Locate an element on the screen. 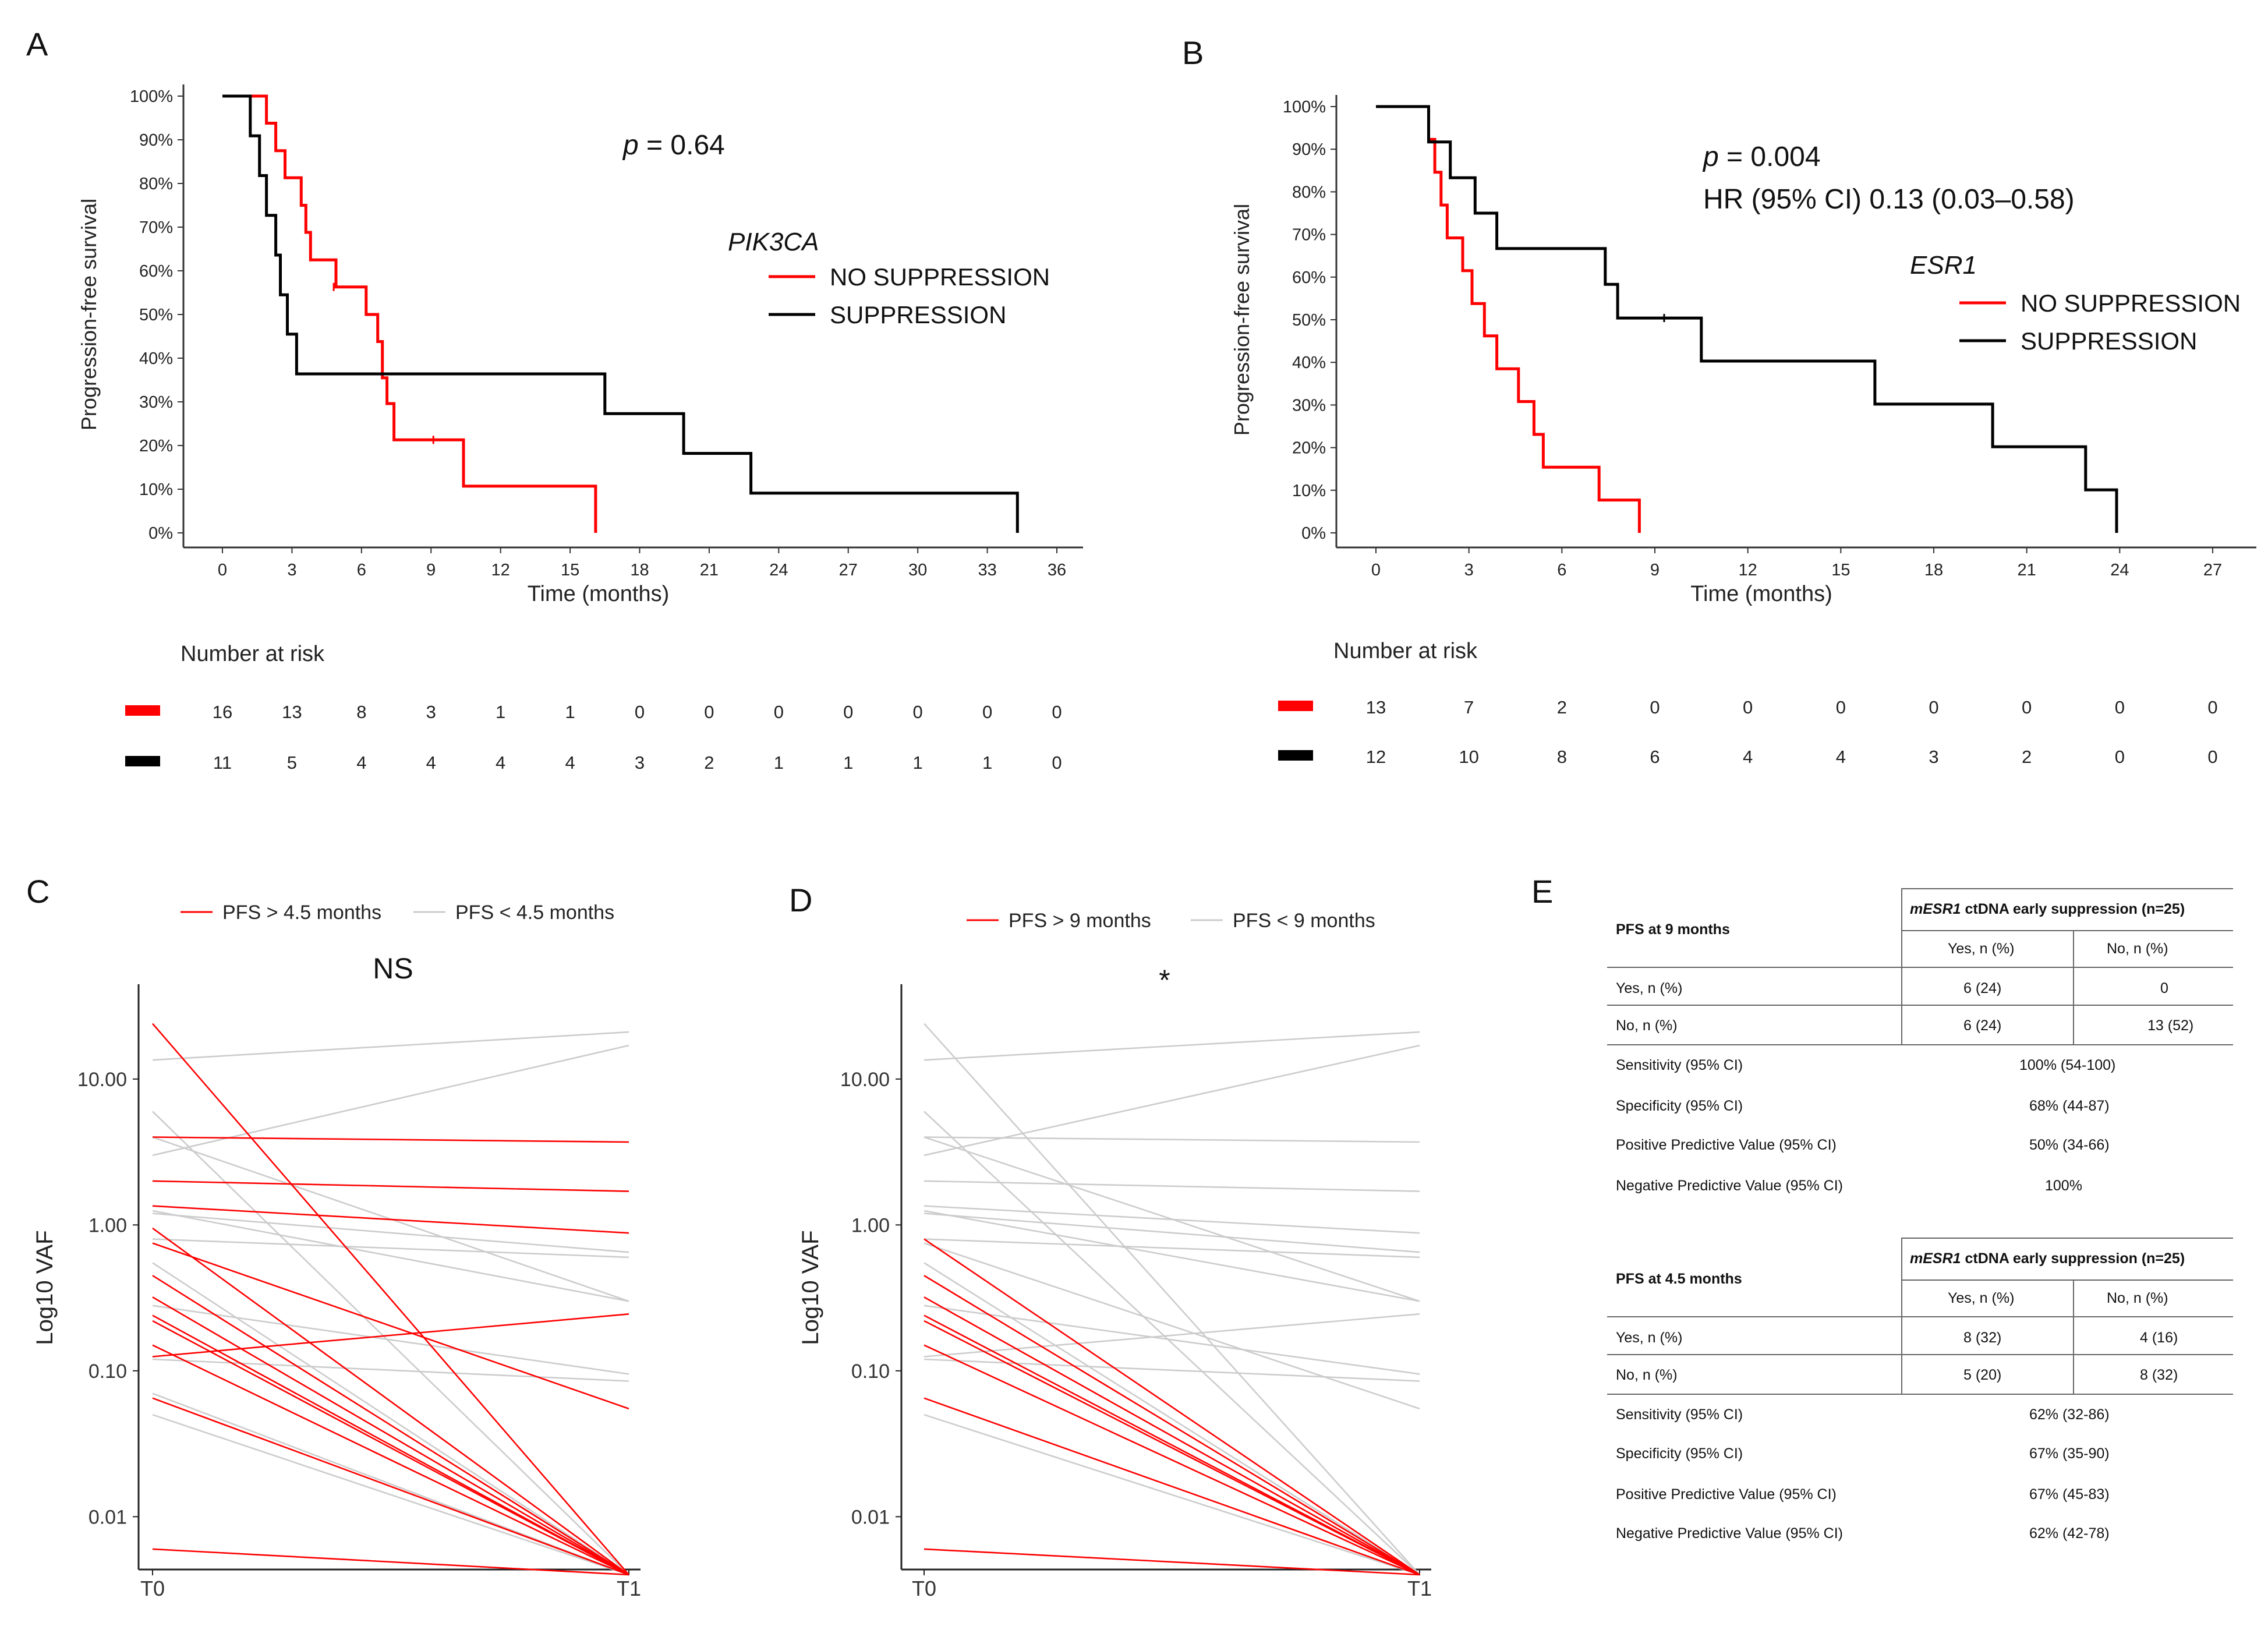 The height and width of the screenshot is (1626, 2268). b-y-tick-label: 30% is located at coordinates (1309, 405).